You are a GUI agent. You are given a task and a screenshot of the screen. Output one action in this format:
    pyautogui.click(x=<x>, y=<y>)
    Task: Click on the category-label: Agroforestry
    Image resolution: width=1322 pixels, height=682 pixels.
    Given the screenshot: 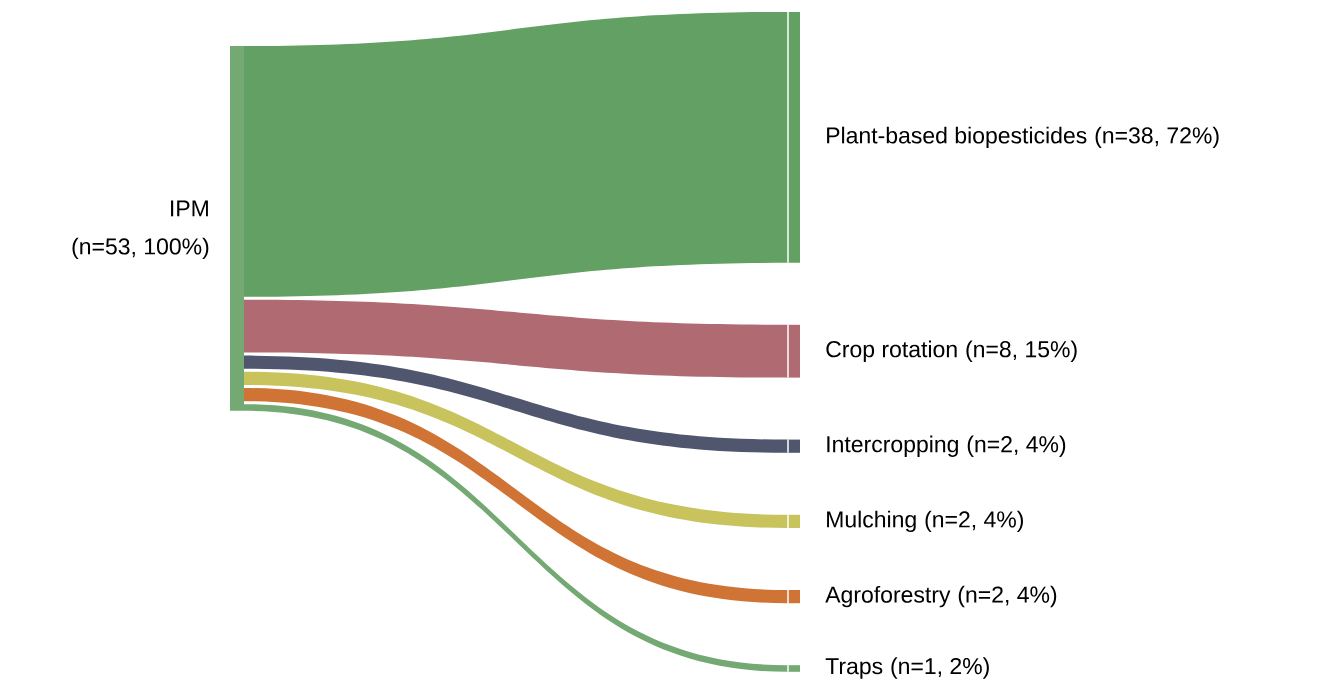 What is the action you would take?
    pyautogui.click(x=888, y=596)
    